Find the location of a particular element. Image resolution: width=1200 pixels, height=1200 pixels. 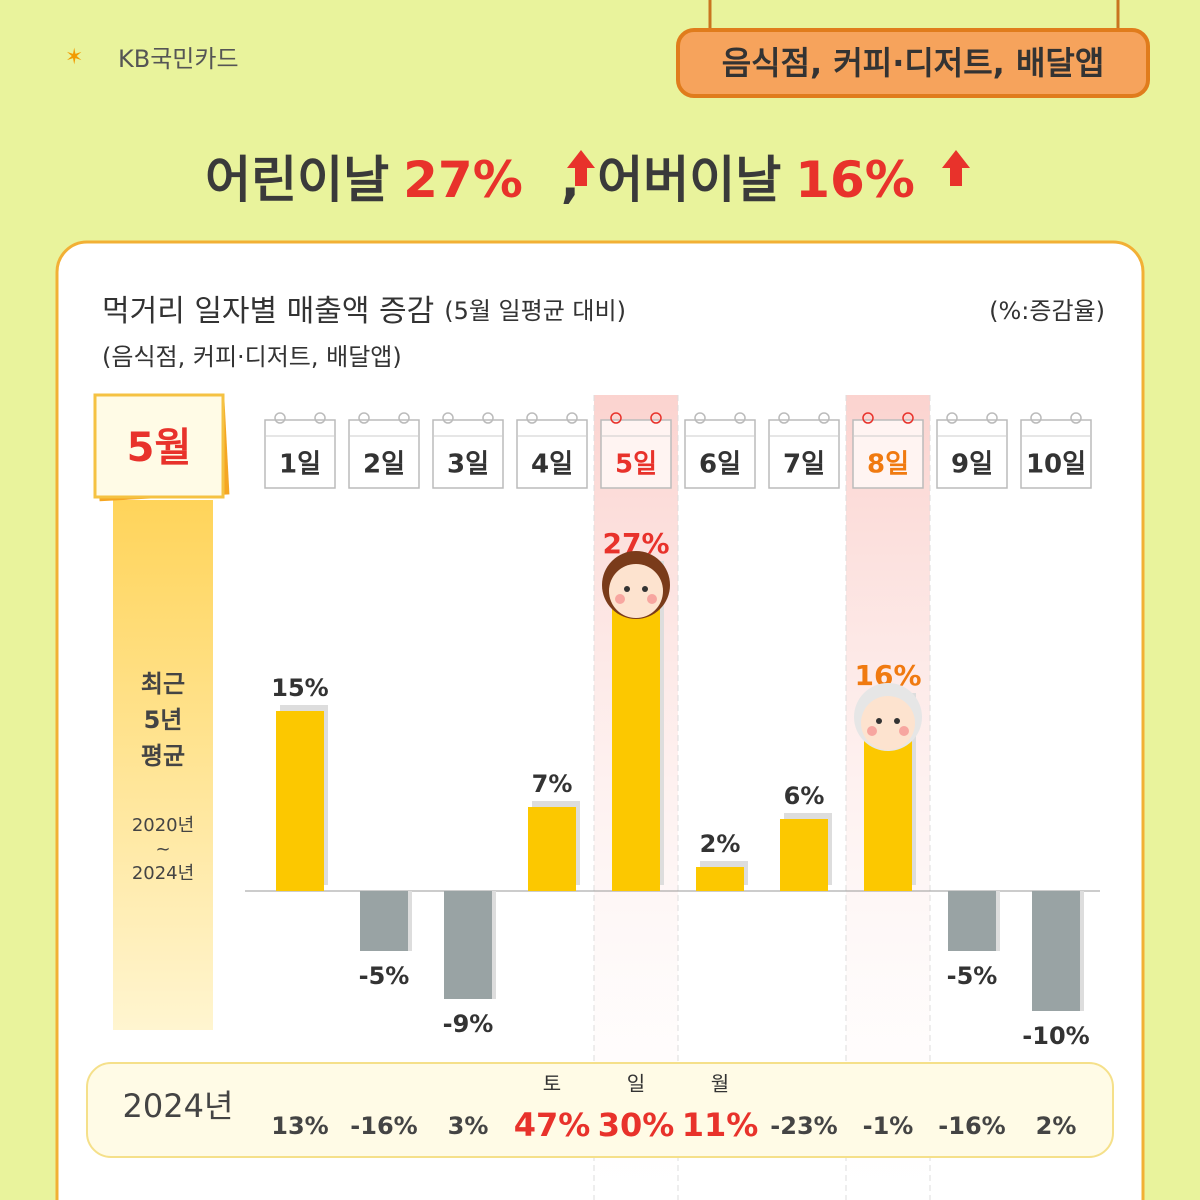

x-tick-label: 6일 is located at coordinates (720, 465).